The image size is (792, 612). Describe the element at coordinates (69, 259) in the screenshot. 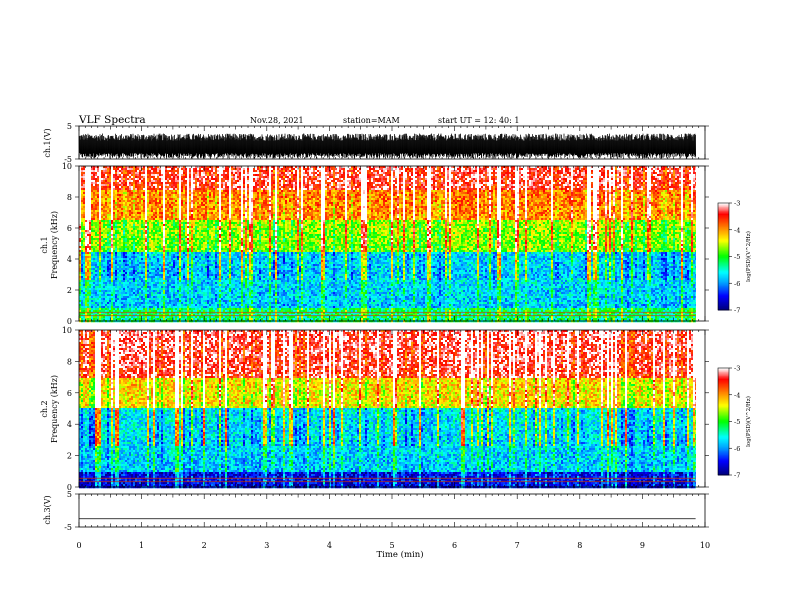

I see `y-tick-label: 4` at that location.